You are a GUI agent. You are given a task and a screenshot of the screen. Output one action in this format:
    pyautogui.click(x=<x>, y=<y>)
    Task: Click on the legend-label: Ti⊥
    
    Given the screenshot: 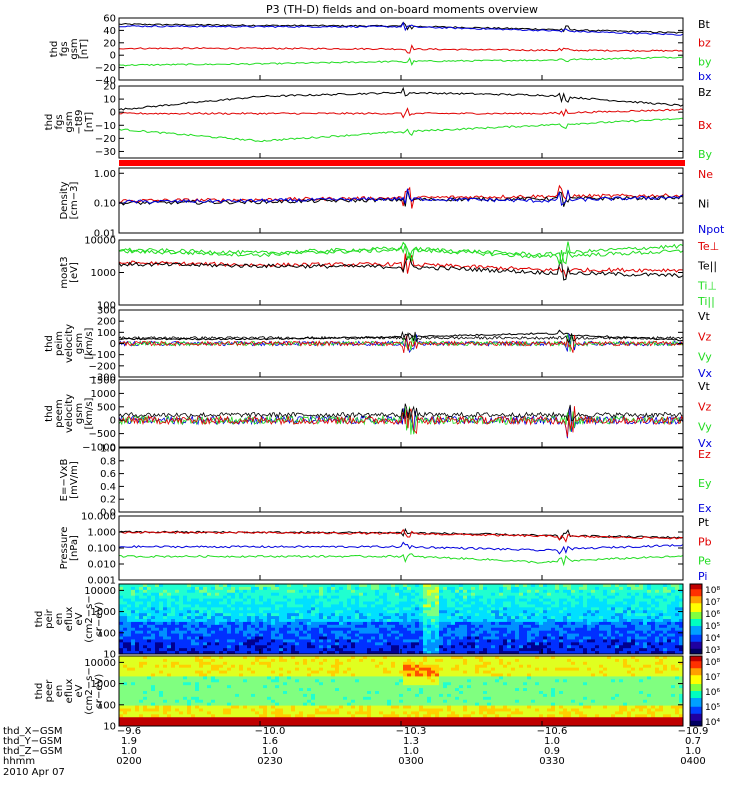 What is the action you would take?
    pyautogui.click(x=707, y=285)
    